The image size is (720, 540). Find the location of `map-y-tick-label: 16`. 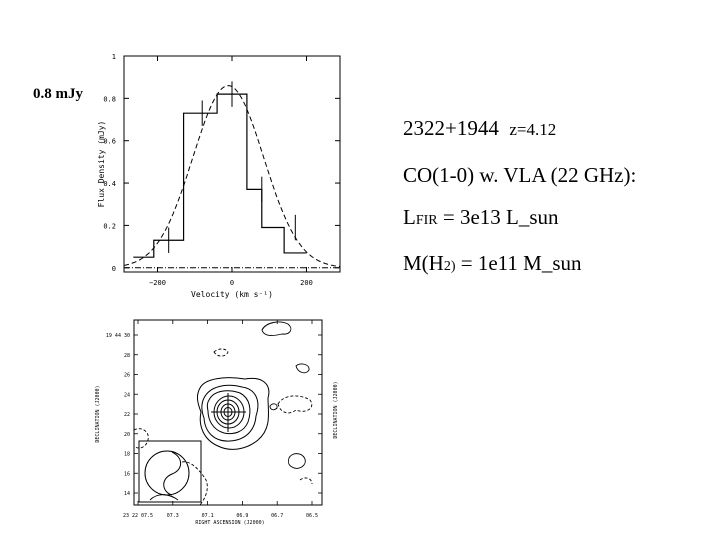

map-y-tick-label: 16 is located at coordinates (127, 474).